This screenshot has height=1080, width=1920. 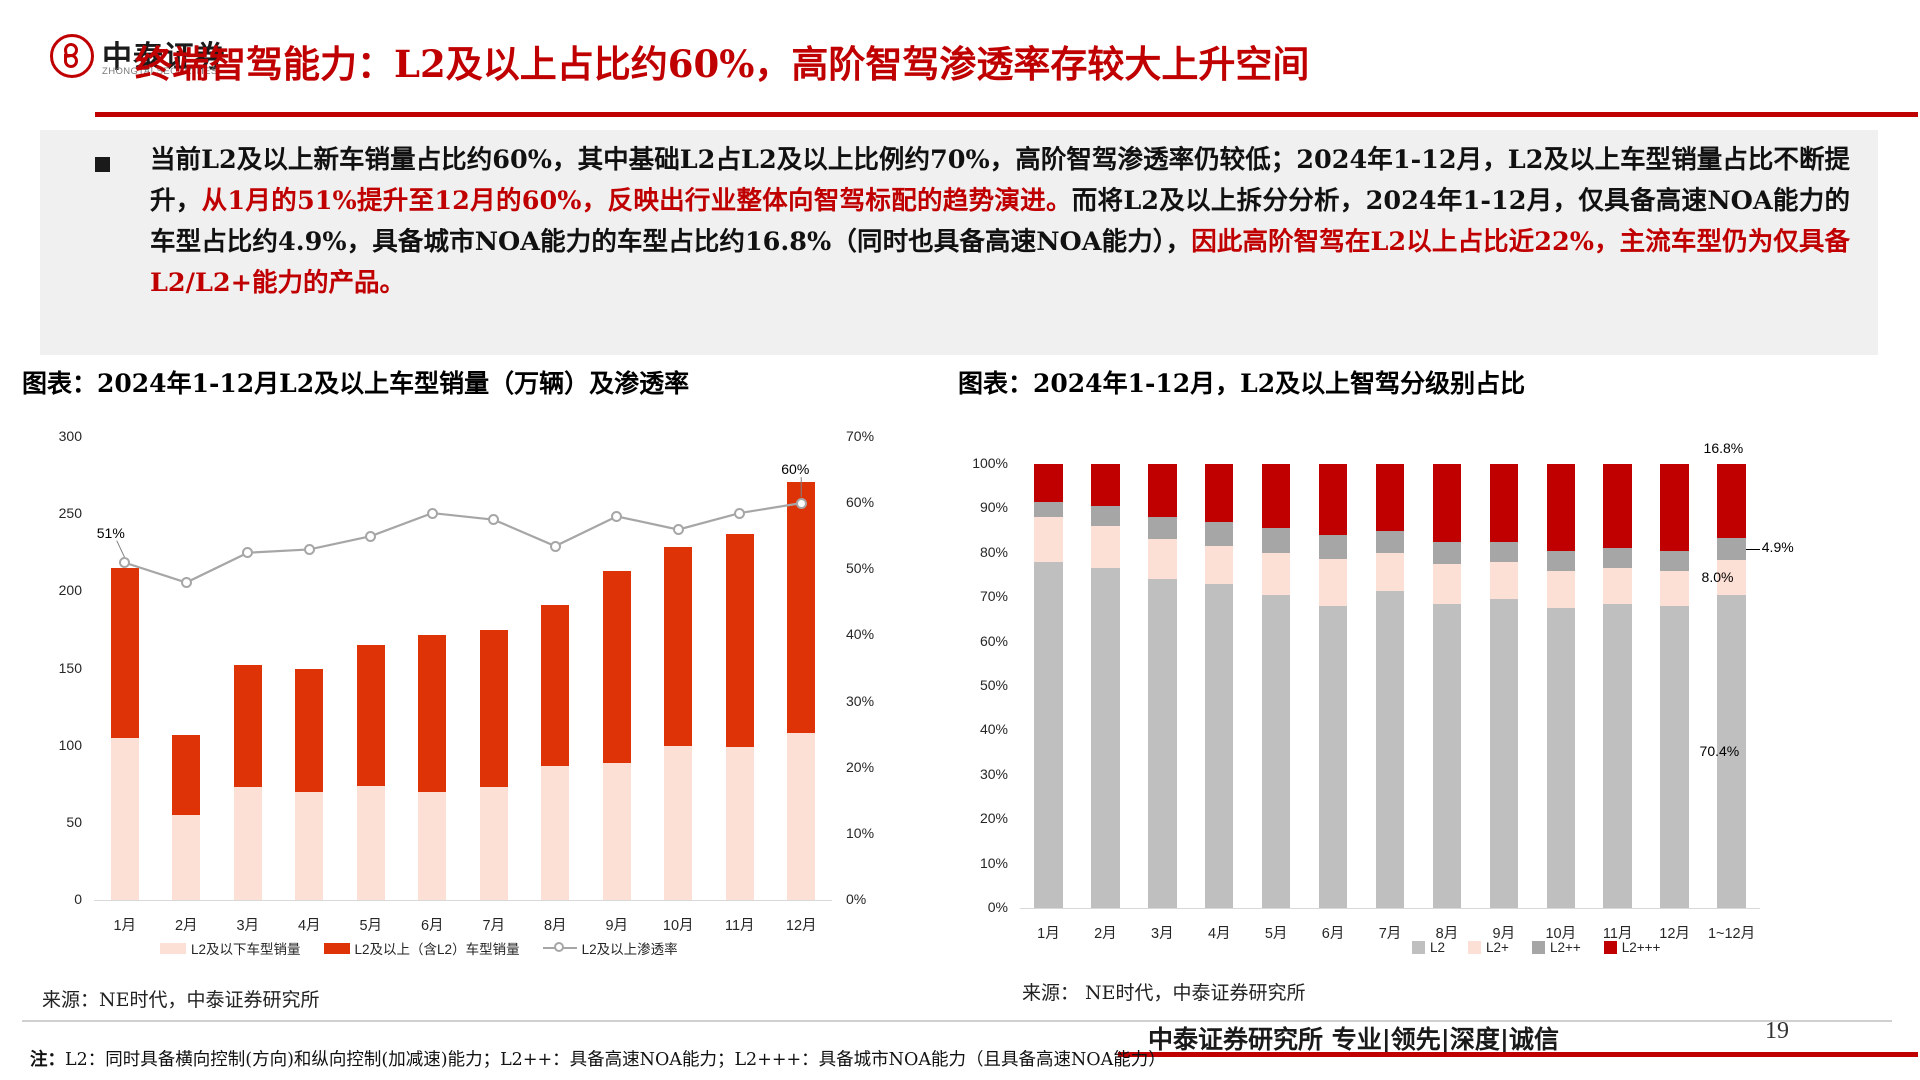 What do you see at coordinates (70, 667) in the screenshot?
I see `y-axis-left-tick: 150` at bounding box center [70, 667].